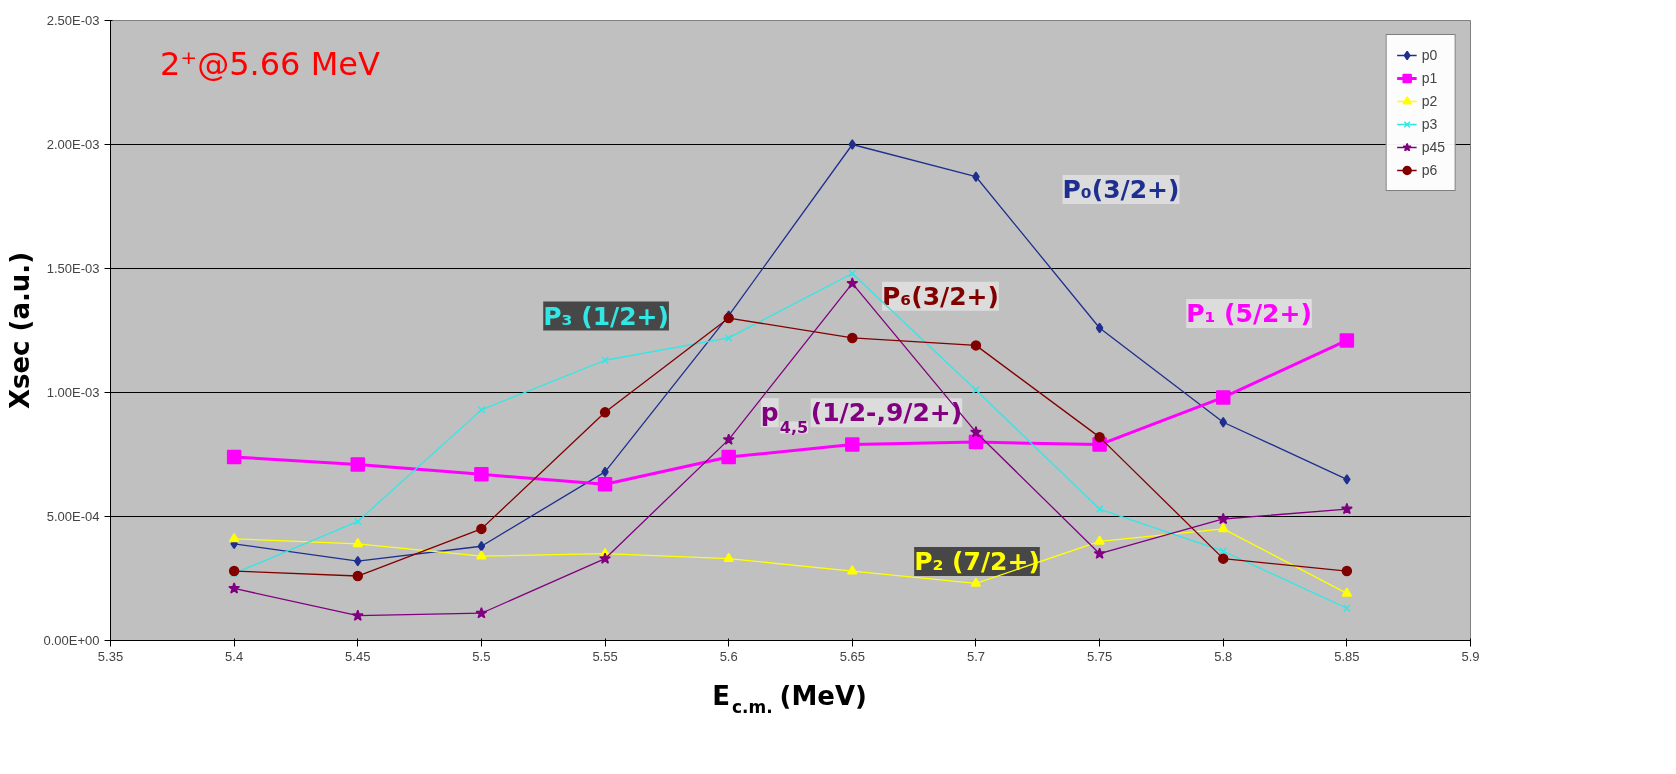  I want to click on x-tick-label: 5.45, so click(358, 656).